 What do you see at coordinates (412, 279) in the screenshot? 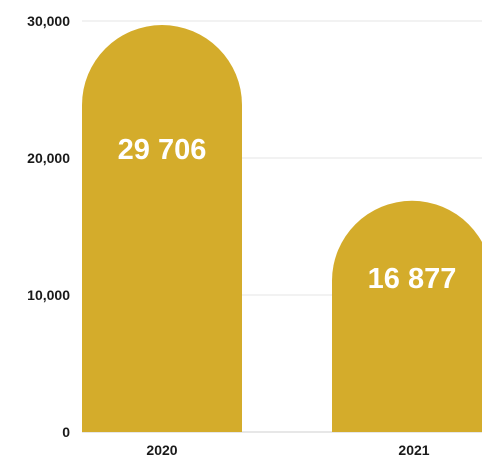
I see `data-label: 16 877` at bounding box center [412, 279].